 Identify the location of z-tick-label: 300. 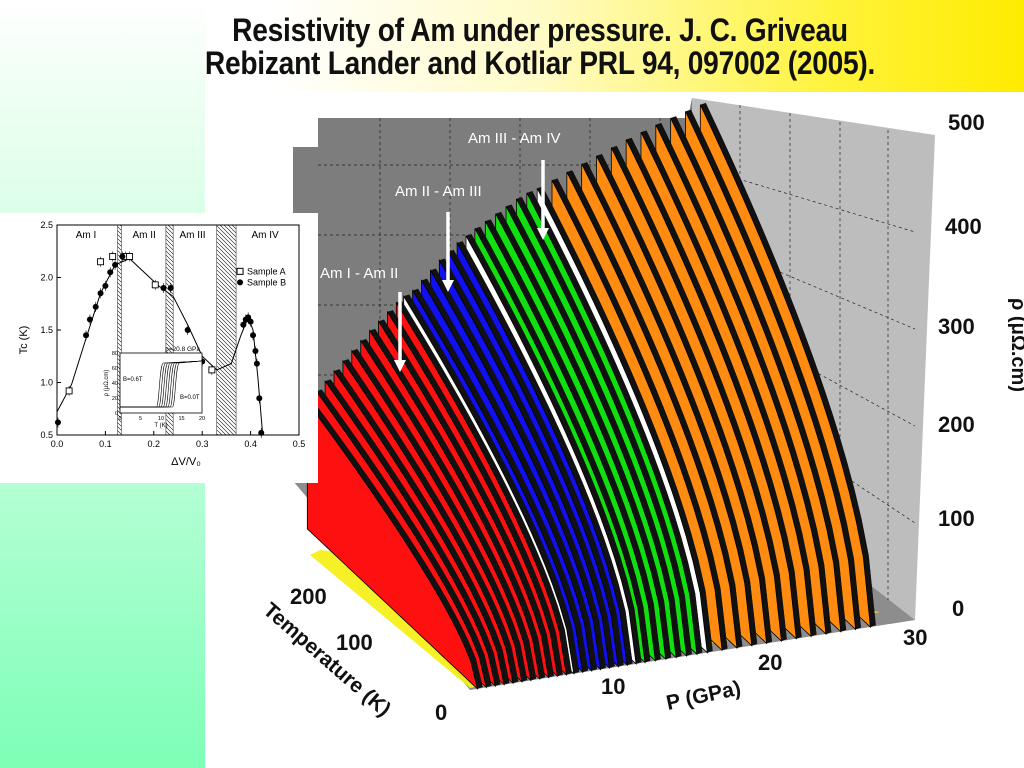
(956, 326).